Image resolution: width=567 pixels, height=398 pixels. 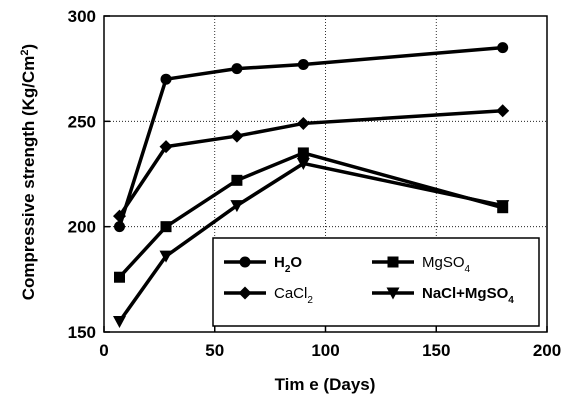 I want to click on y-axis-title-sup: 2, so click(x=25, y=52).